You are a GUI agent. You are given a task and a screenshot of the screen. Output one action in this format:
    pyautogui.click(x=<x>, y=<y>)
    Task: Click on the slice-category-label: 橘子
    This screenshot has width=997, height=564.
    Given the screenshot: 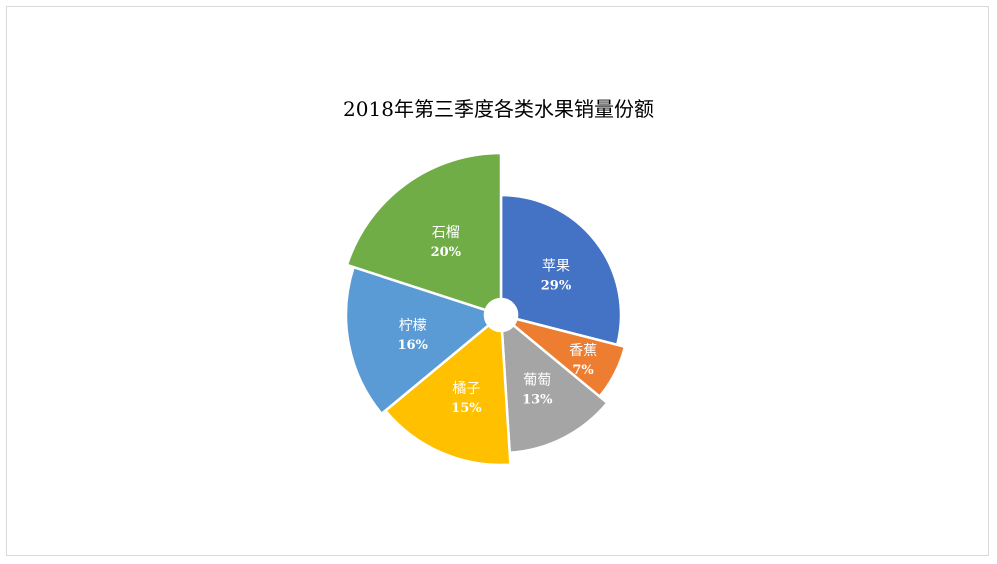 What is the action you would take?
    pyautogui.click(x=466, y=389)
    